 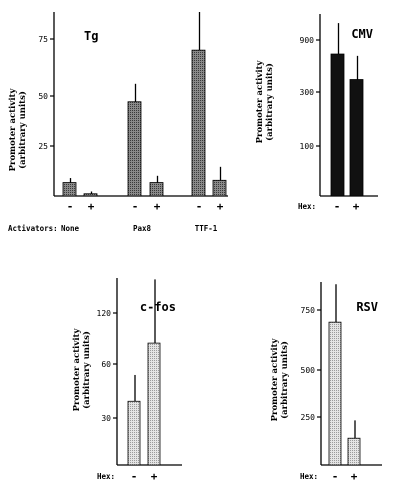 I want to click on cmv-ylabel-line2: (arbitrary units), so click(x=269, y=102).